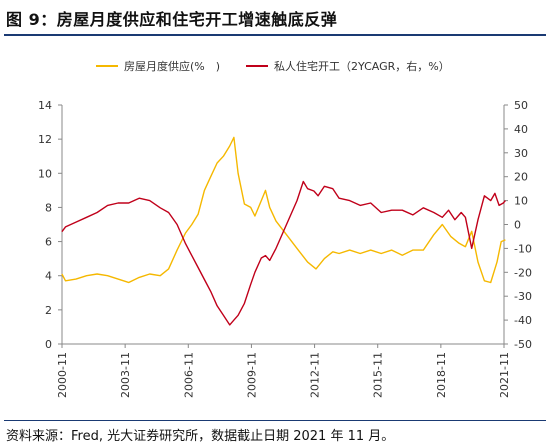  Describe the element at coordinates (45, 173) in the screenshot. I see `left-tick-label: 10` at that location.